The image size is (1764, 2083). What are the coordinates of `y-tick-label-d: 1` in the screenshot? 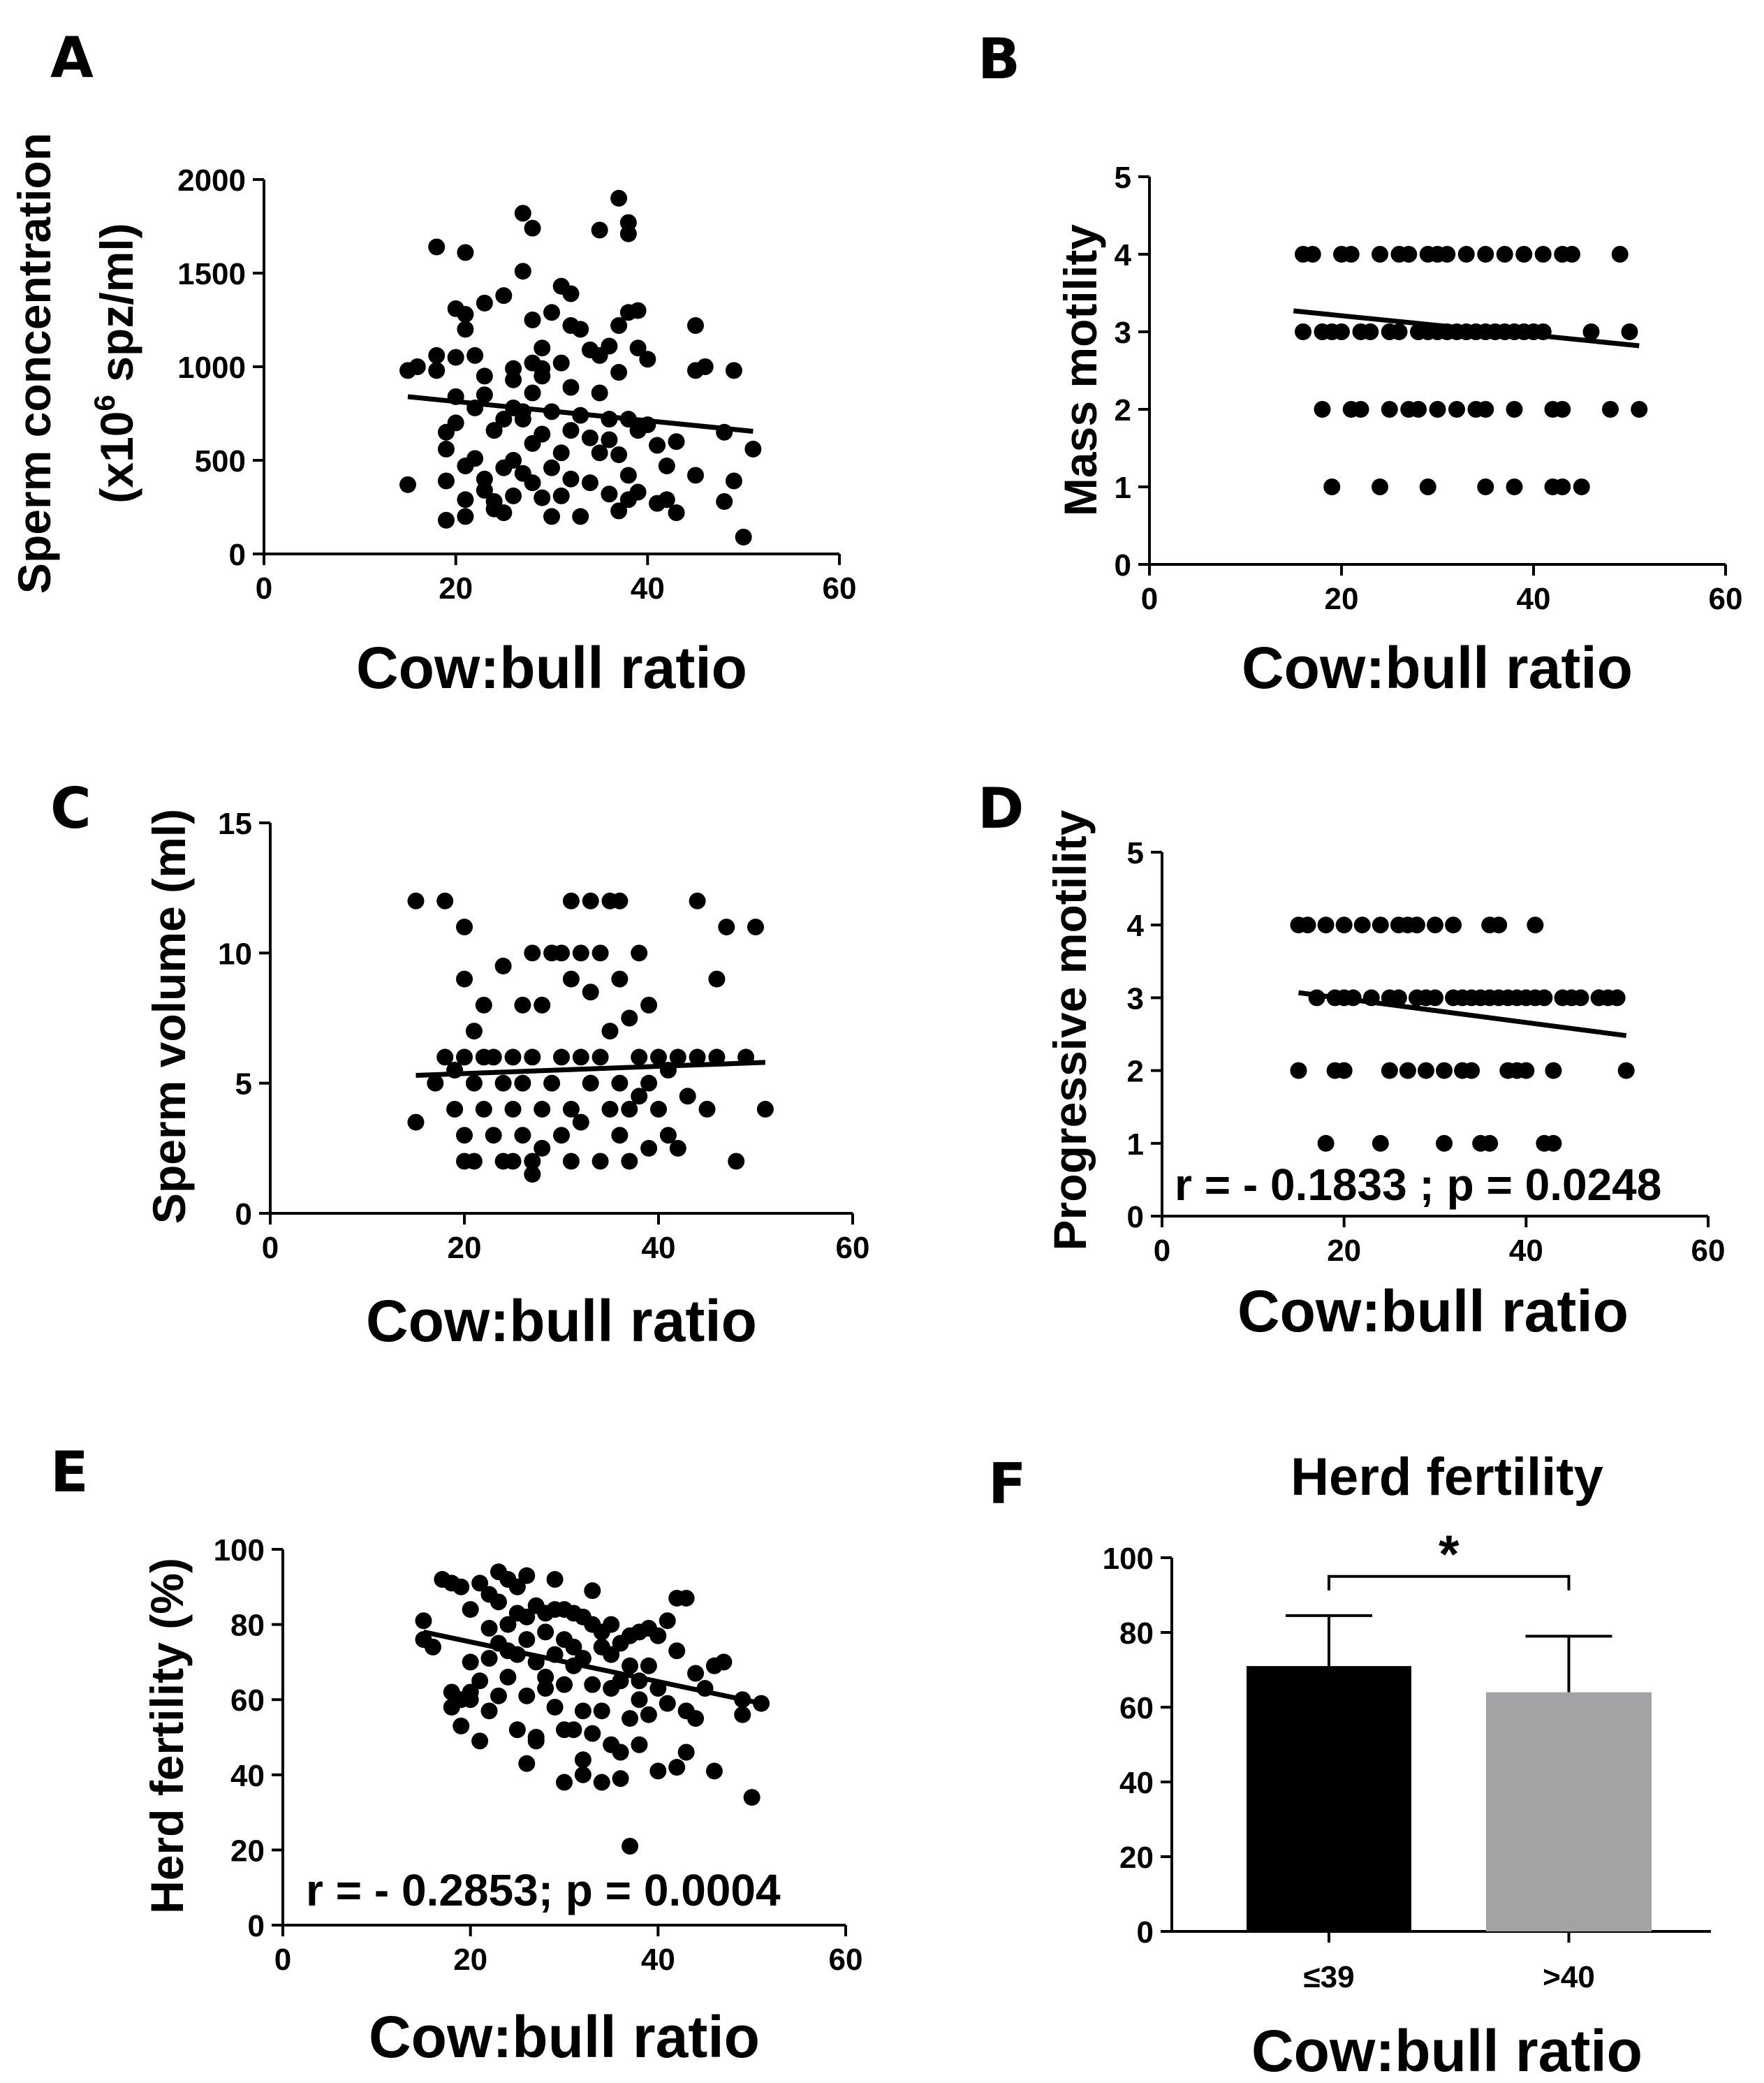 It's located at (1135, 1144).